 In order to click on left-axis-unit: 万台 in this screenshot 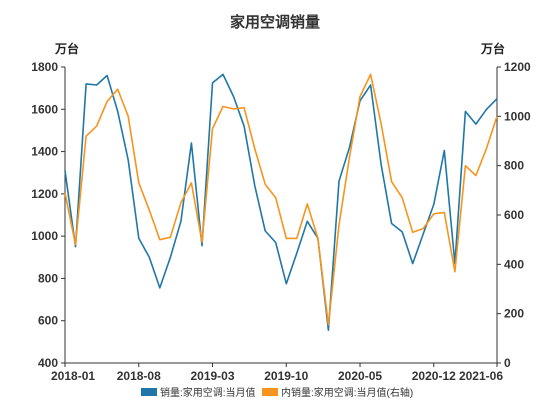, I will do `click(66, 48)`.